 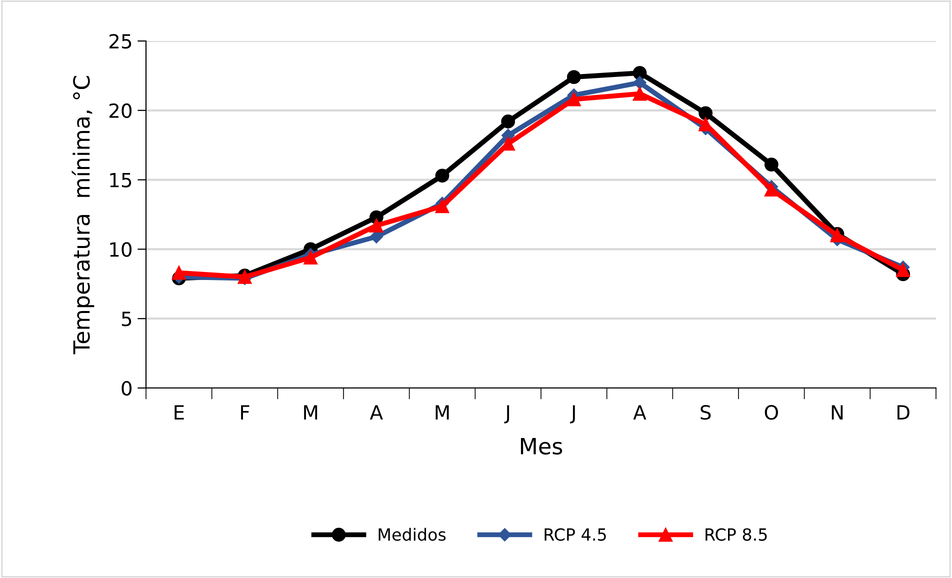 What do you see at coordinates (83, 215) in the screenshot?
I see `y-axis-title: Temperatura mínima, °C` at bounding box center [83, 215].